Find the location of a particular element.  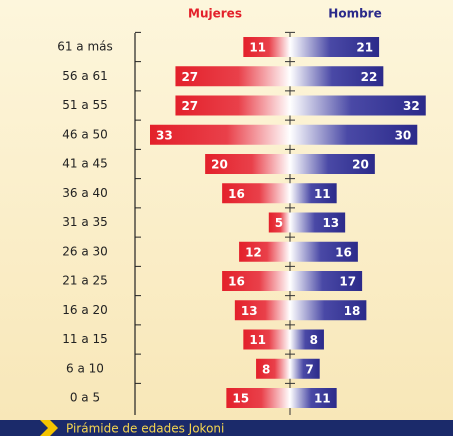

y-tick-label: 16 a 20 is located at coordinates (85, 310).